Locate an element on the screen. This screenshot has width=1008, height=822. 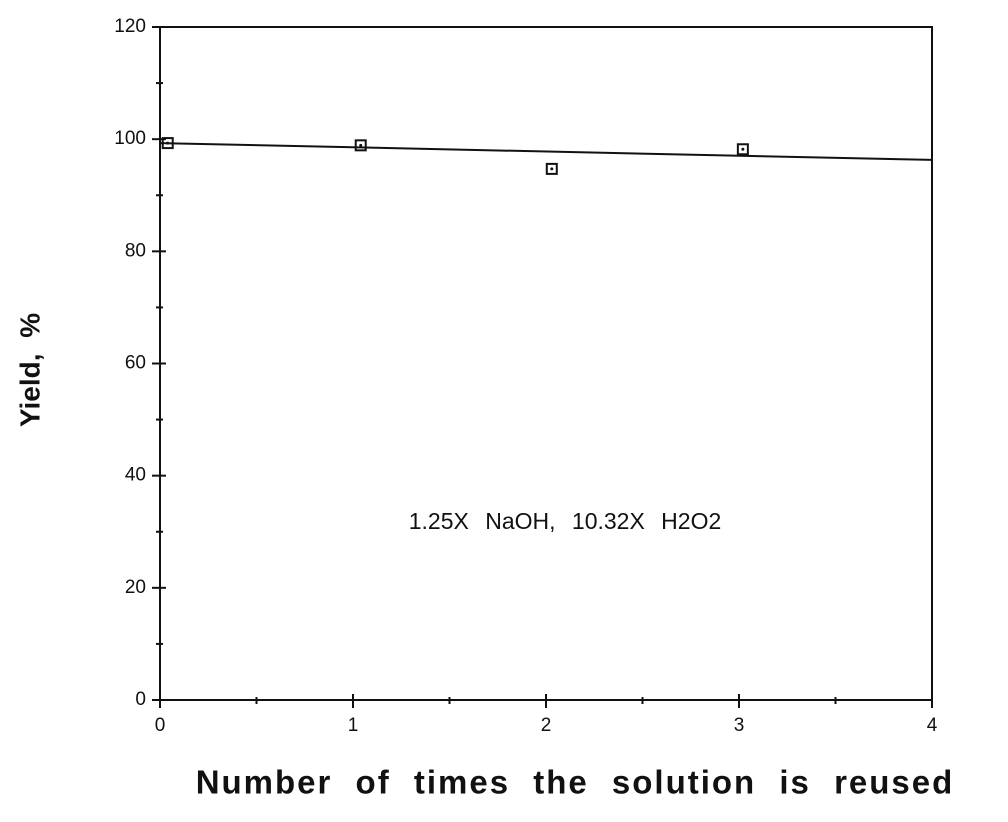
x-tick-label: 3 is located at coordinates (739, 725).